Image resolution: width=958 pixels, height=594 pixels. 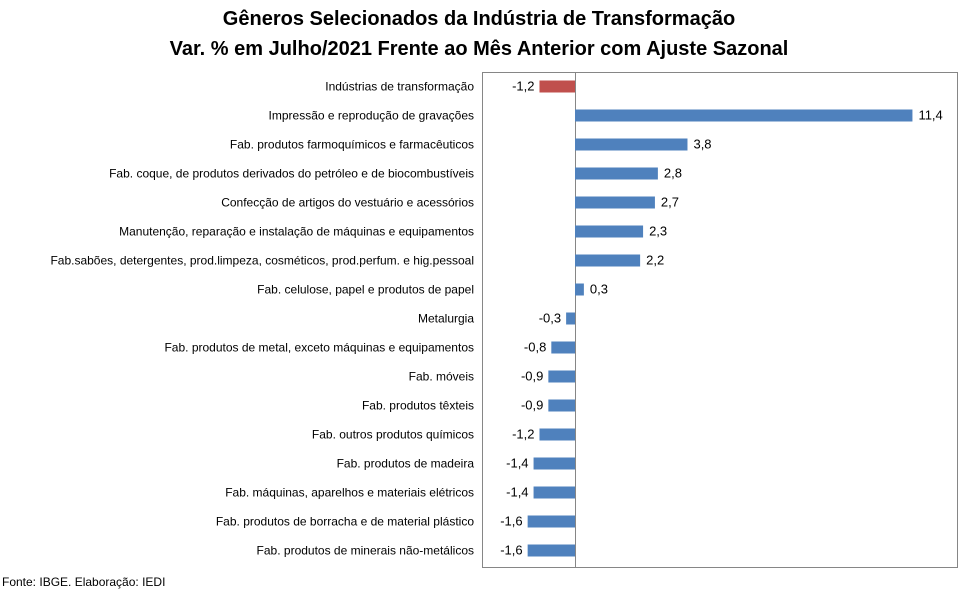 I want to click on source-note: Fonte: IBGE. Elaboração: IEDI, so click(x=84, y=582).